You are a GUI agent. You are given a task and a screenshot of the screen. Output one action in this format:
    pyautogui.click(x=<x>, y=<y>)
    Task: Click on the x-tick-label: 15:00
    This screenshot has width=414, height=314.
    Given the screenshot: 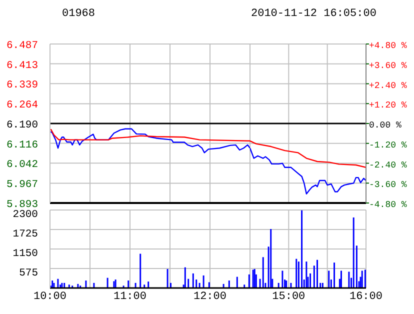 What is the action you would take?
    pyautogui.click(x=289, y=297)
    